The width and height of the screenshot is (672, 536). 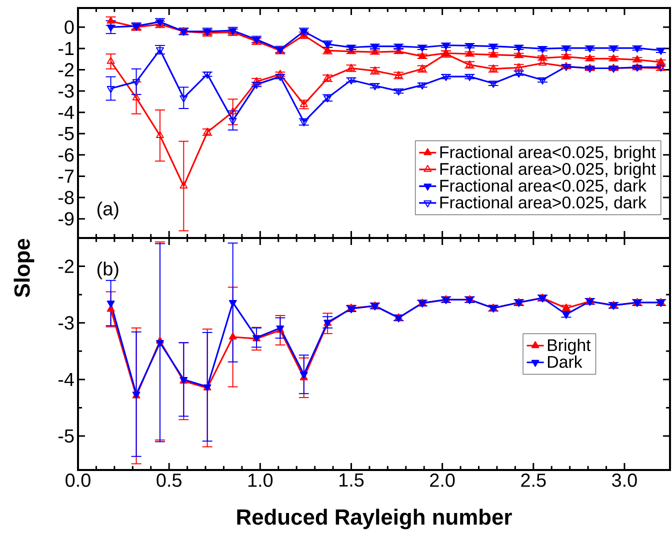 What do you see at coordinates (107, 211) in the screenshot?
I see `annotation: (a)` at bounding box center [107, 211].